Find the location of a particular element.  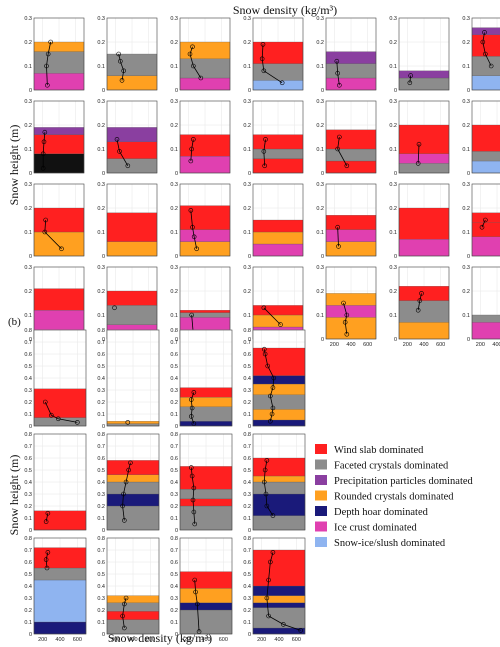

legend-swatch is located at coordinates (321, 464).